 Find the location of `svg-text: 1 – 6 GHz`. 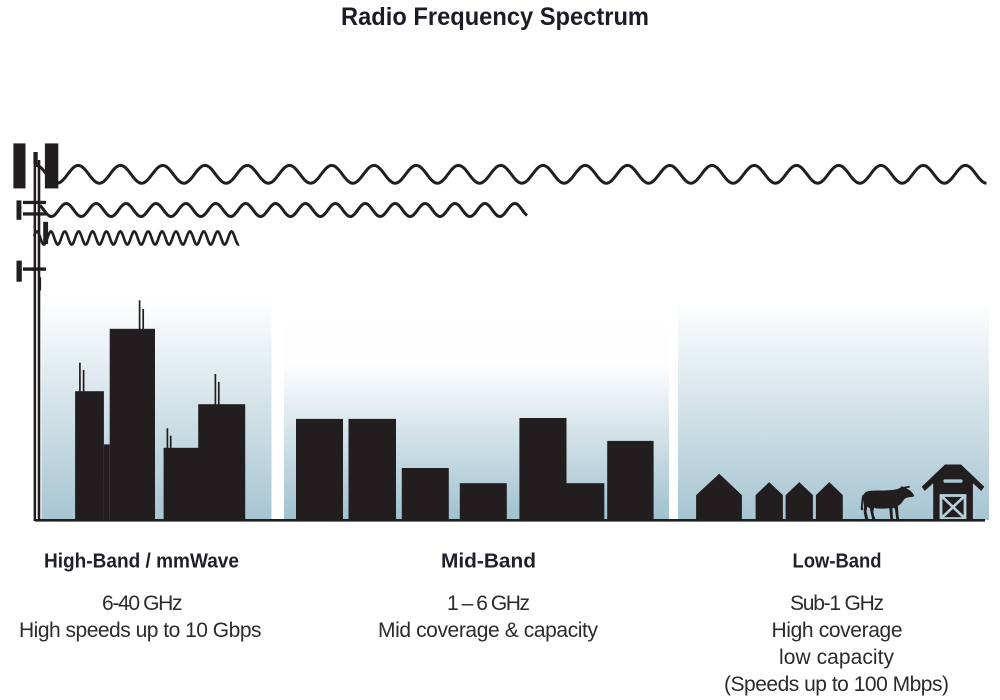

svg-text: 1 – 6 GHz is located at coordinates (488, 603).